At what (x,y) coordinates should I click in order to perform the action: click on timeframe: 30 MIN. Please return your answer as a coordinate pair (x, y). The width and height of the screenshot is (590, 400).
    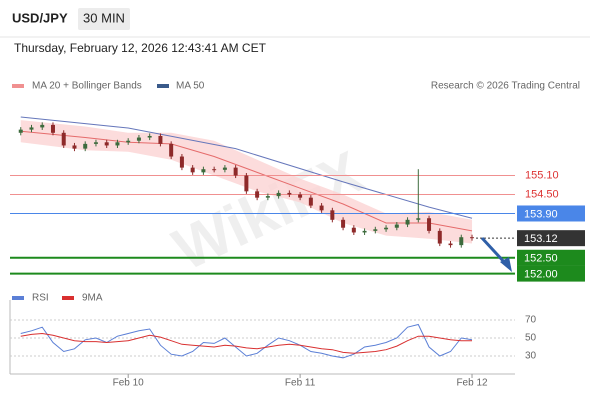
    Looking at the image, I should click on (104, 17).